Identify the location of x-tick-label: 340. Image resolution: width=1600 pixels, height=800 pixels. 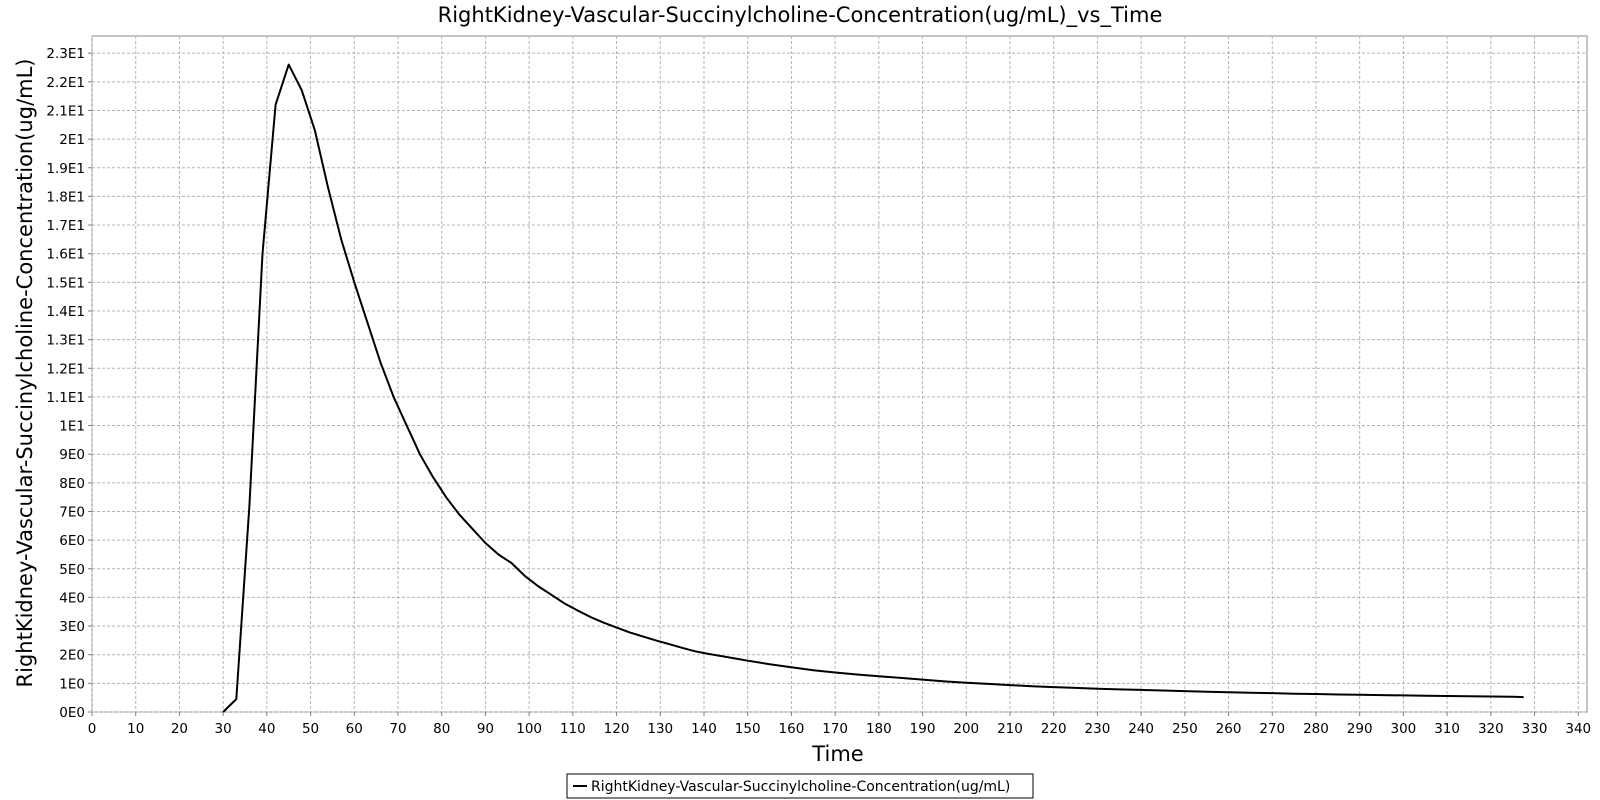
(1578, 729).